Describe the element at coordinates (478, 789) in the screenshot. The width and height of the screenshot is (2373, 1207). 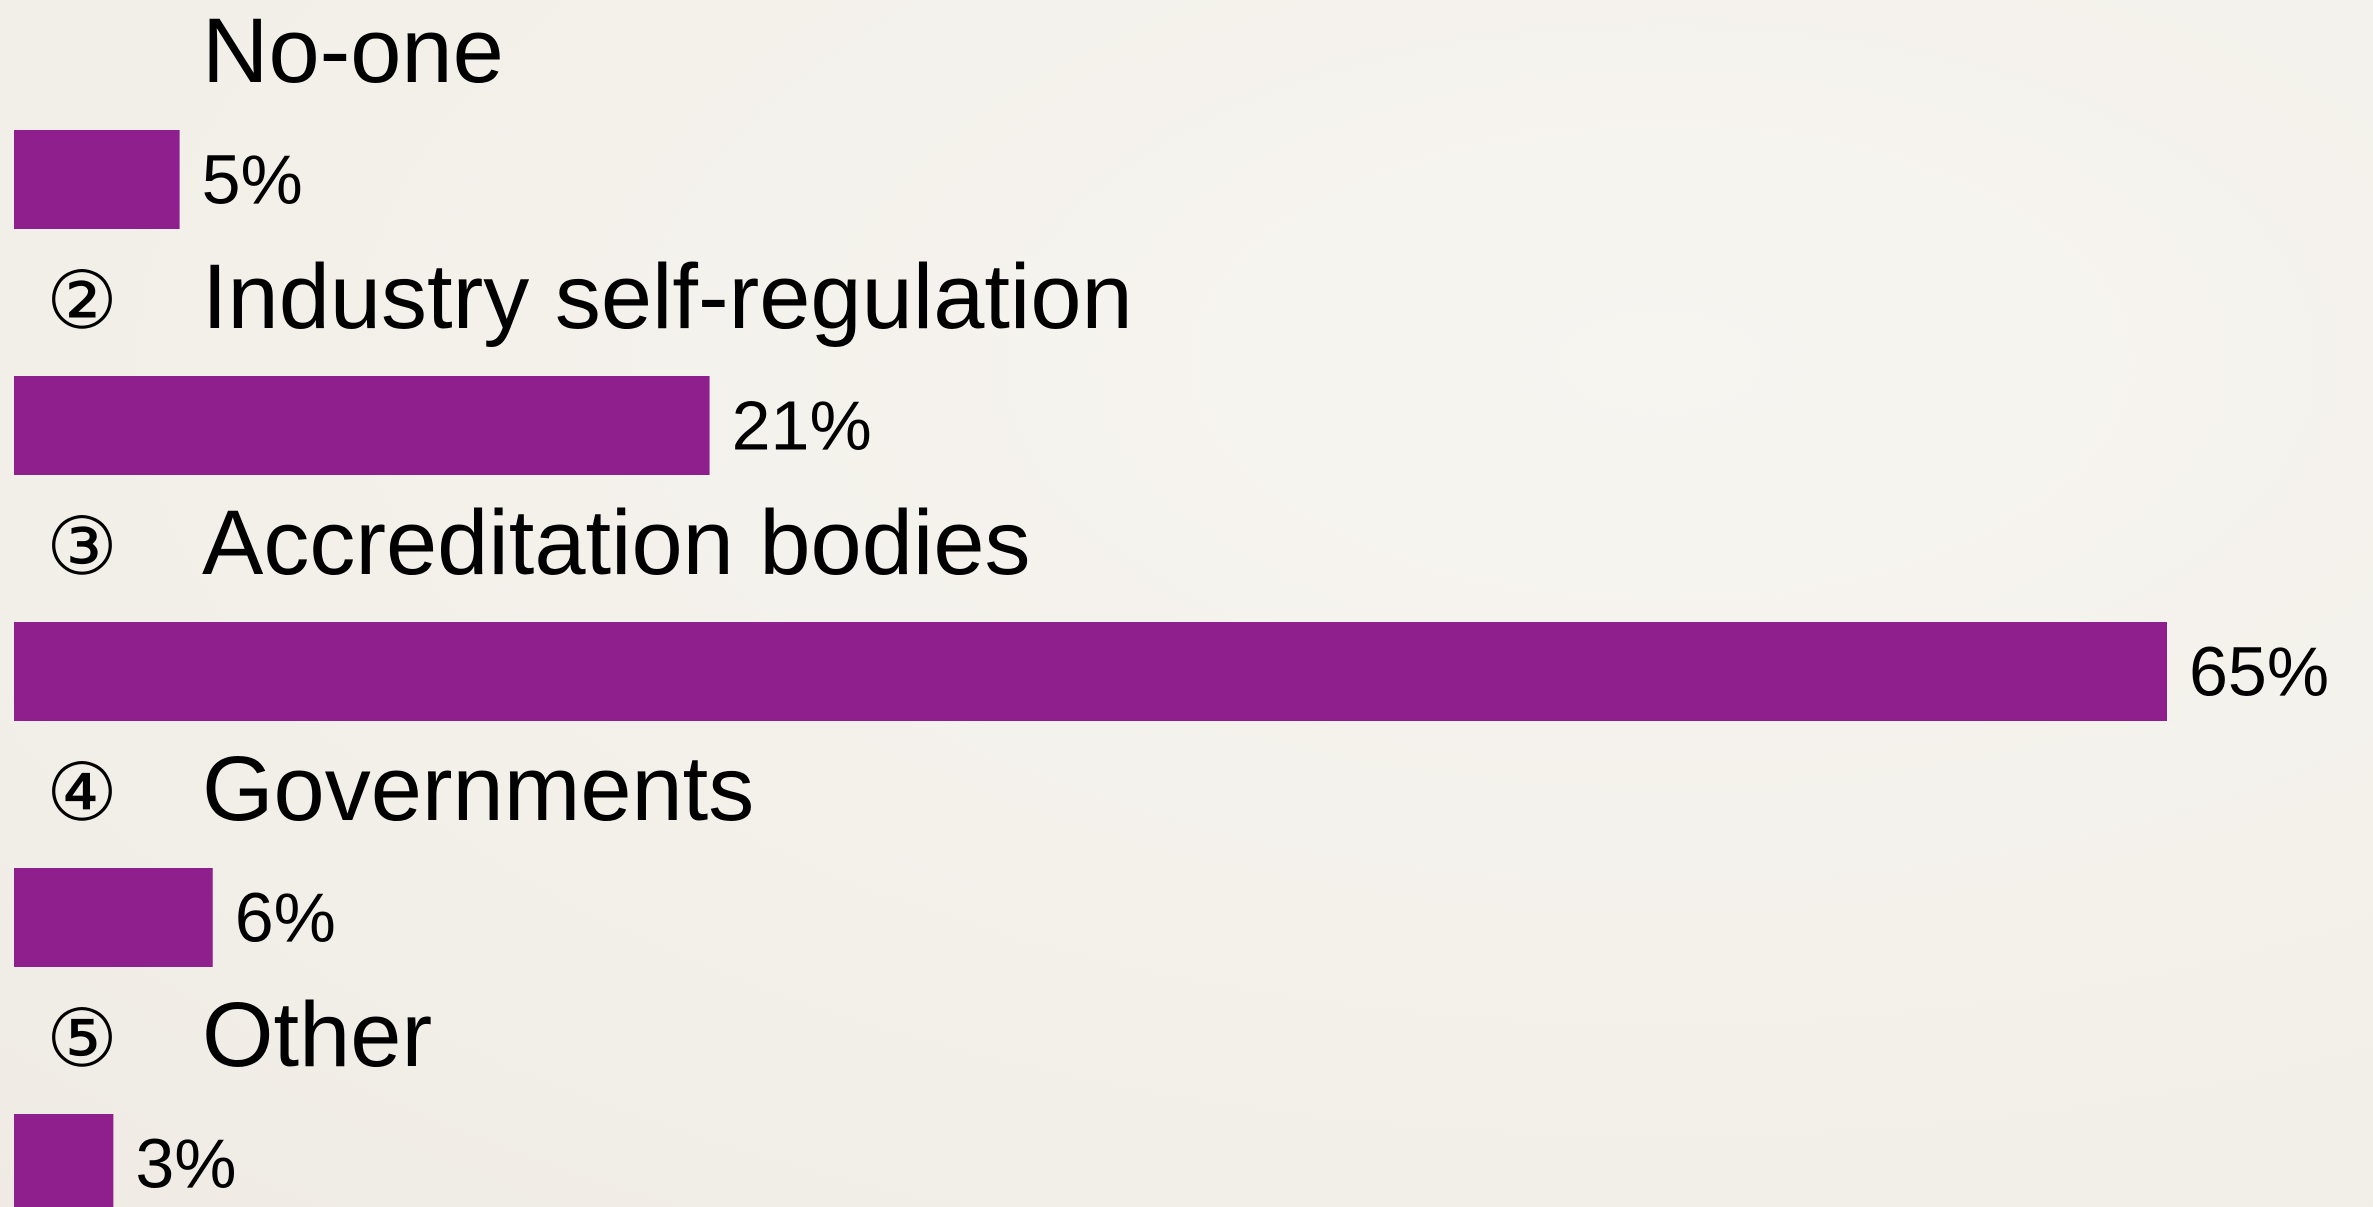
I see `category-label: Governments` at that location.